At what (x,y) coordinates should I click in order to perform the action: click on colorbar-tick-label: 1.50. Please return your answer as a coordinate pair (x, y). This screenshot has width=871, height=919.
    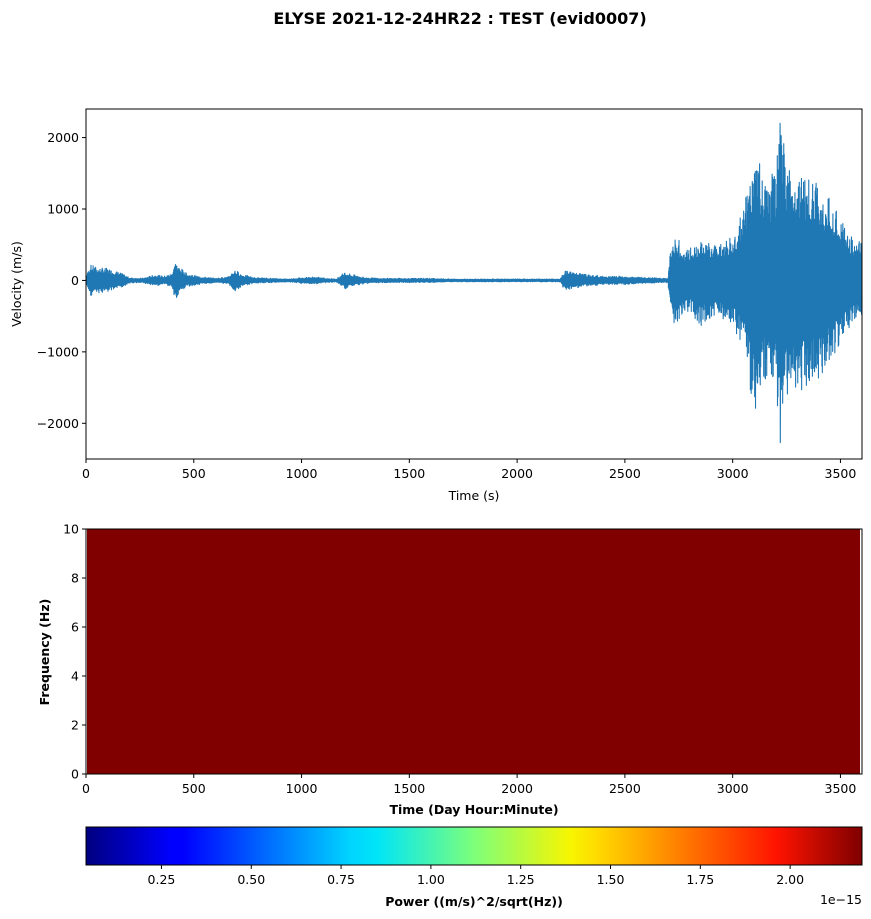
    Looking at the image, I should click on (611, 879).